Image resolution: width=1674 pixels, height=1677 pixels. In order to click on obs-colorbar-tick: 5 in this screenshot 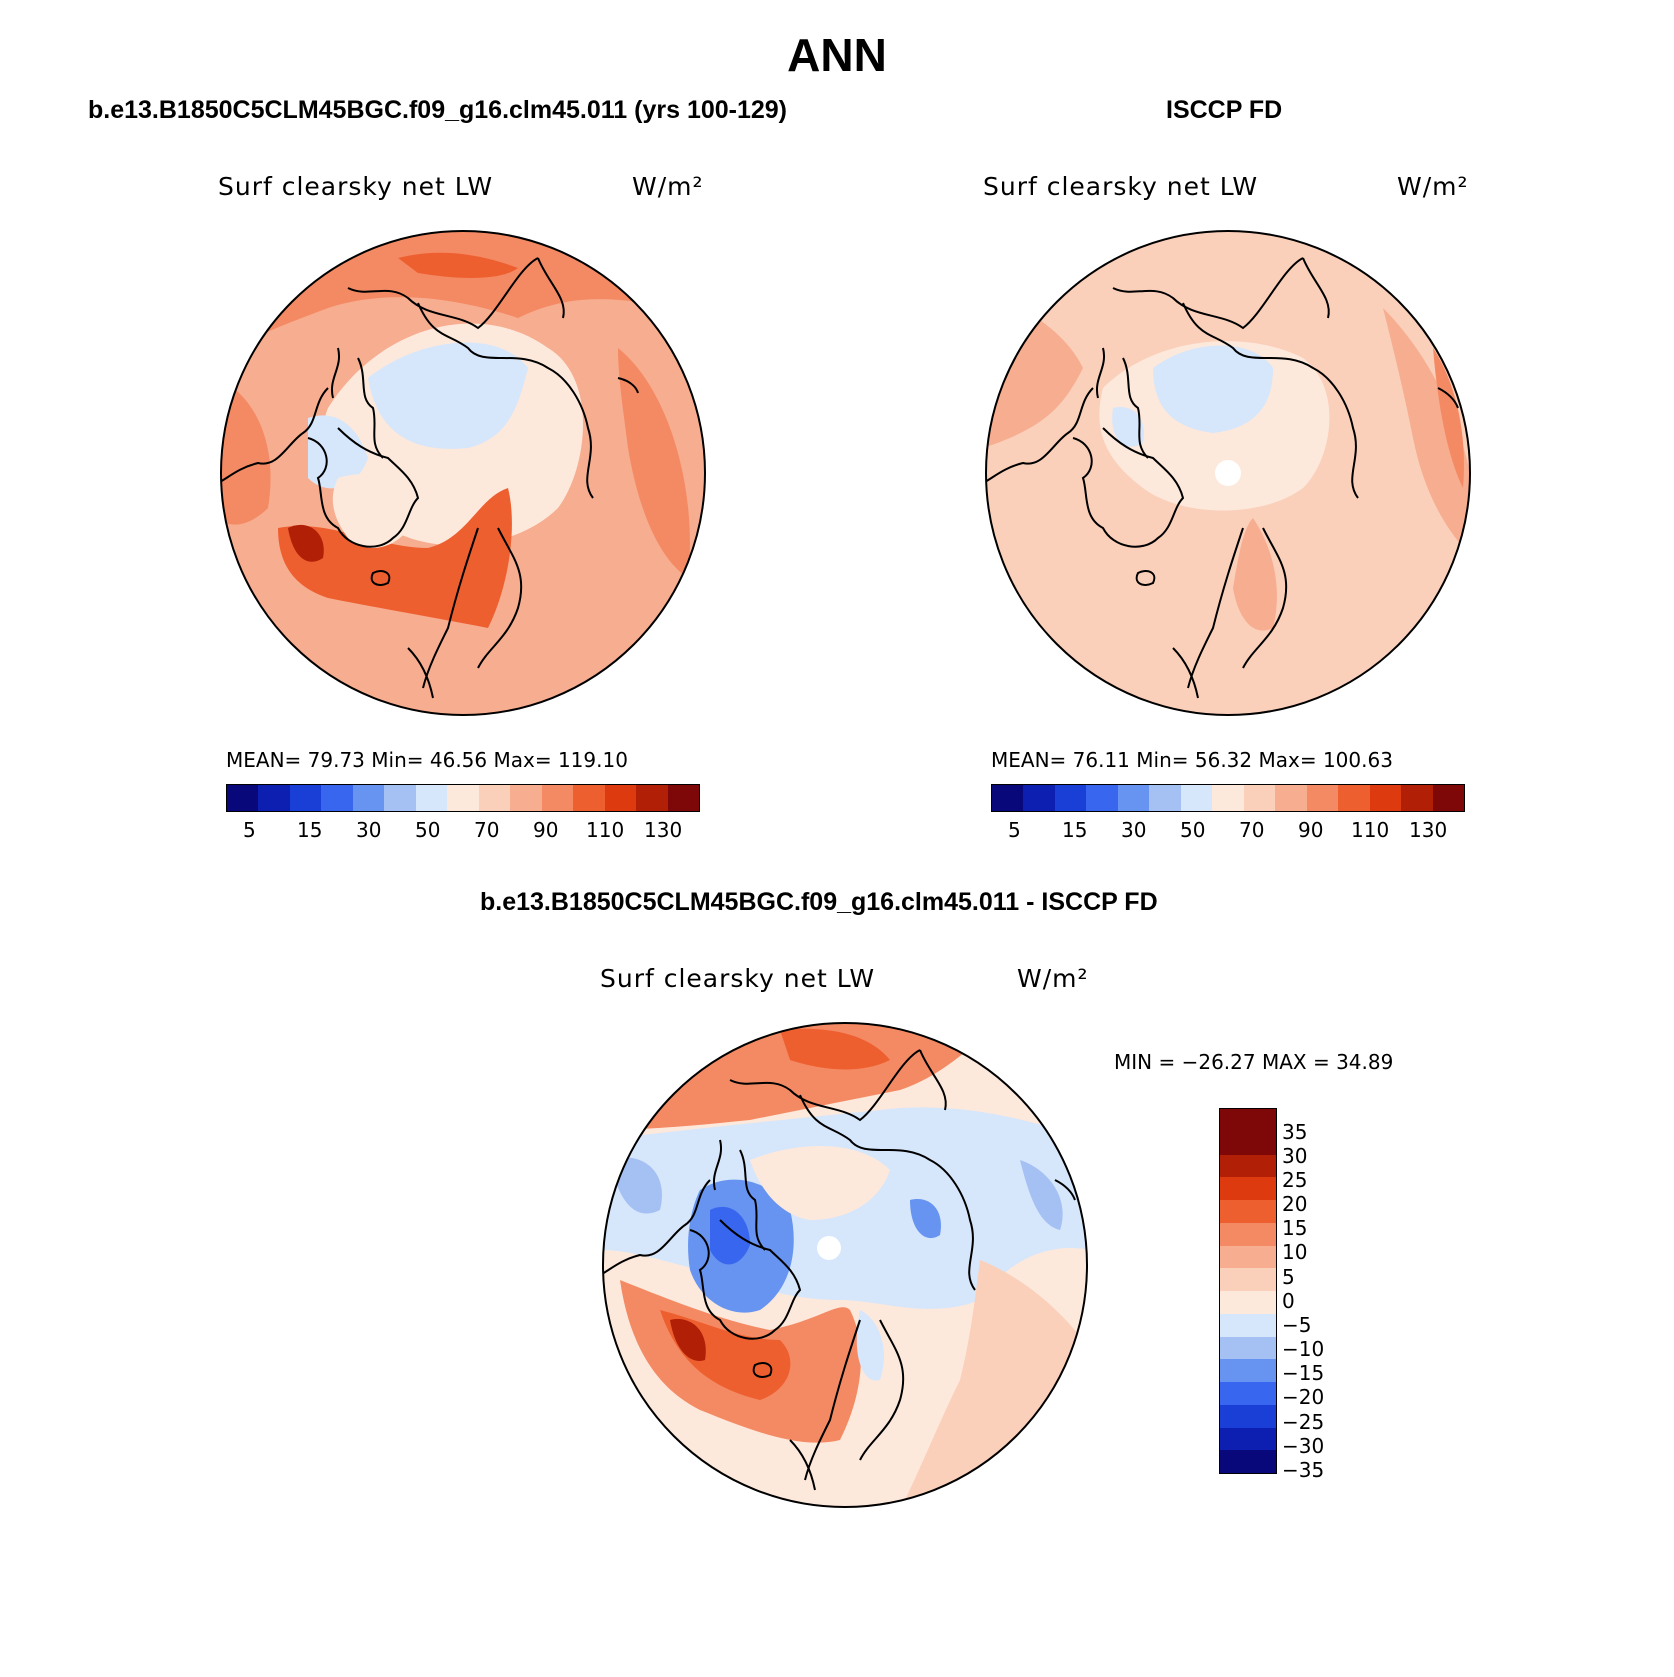, I will do `click(1014, 830)`.